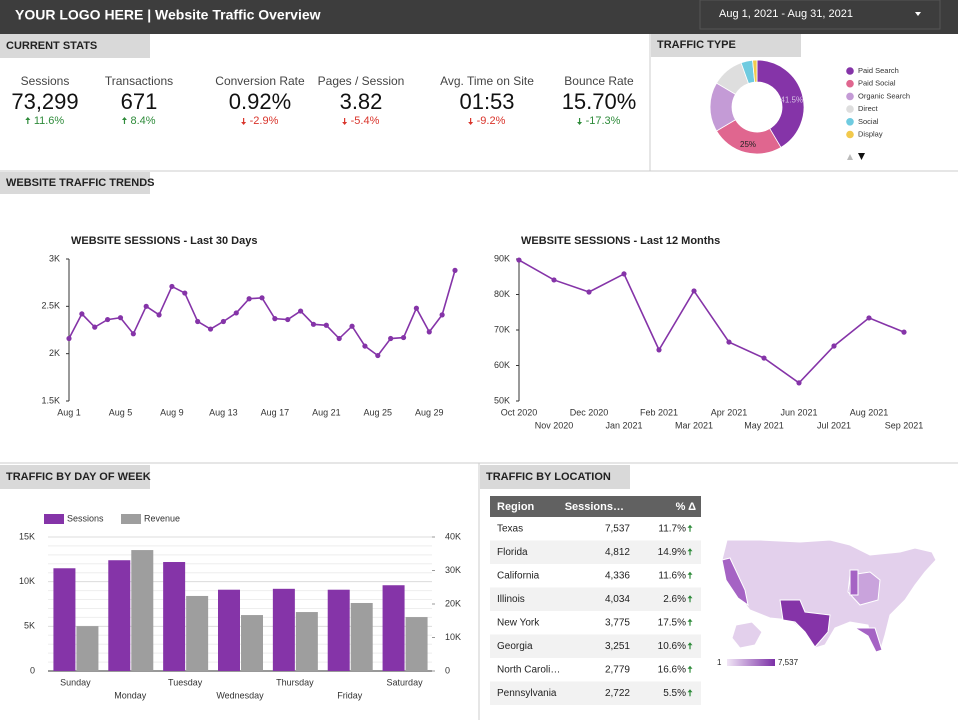 This screenshot has width=958, height=720. What do you see at coordinates (502, 400) in the screenshot?
I see `y-tick-label: 50K` at bounding box center [502, 400].